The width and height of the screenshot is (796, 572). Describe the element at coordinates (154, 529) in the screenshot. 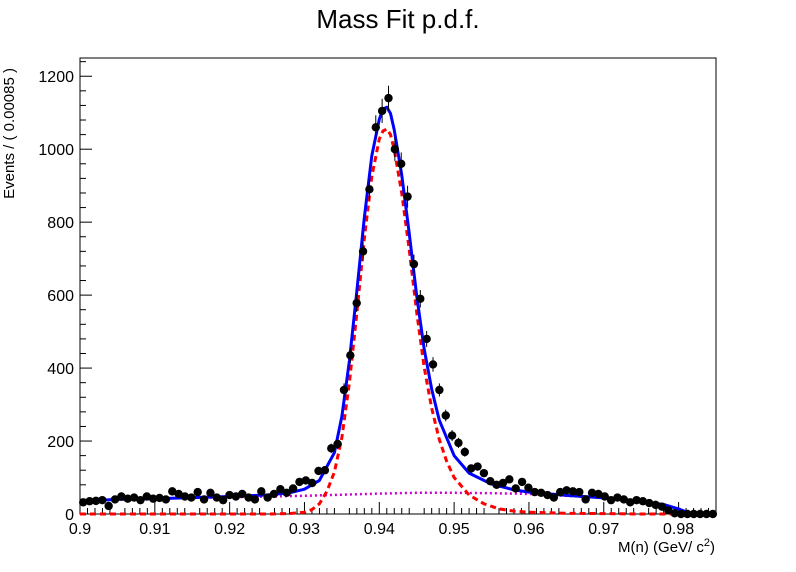

I see `x-tick-label: 0.91` at that location.